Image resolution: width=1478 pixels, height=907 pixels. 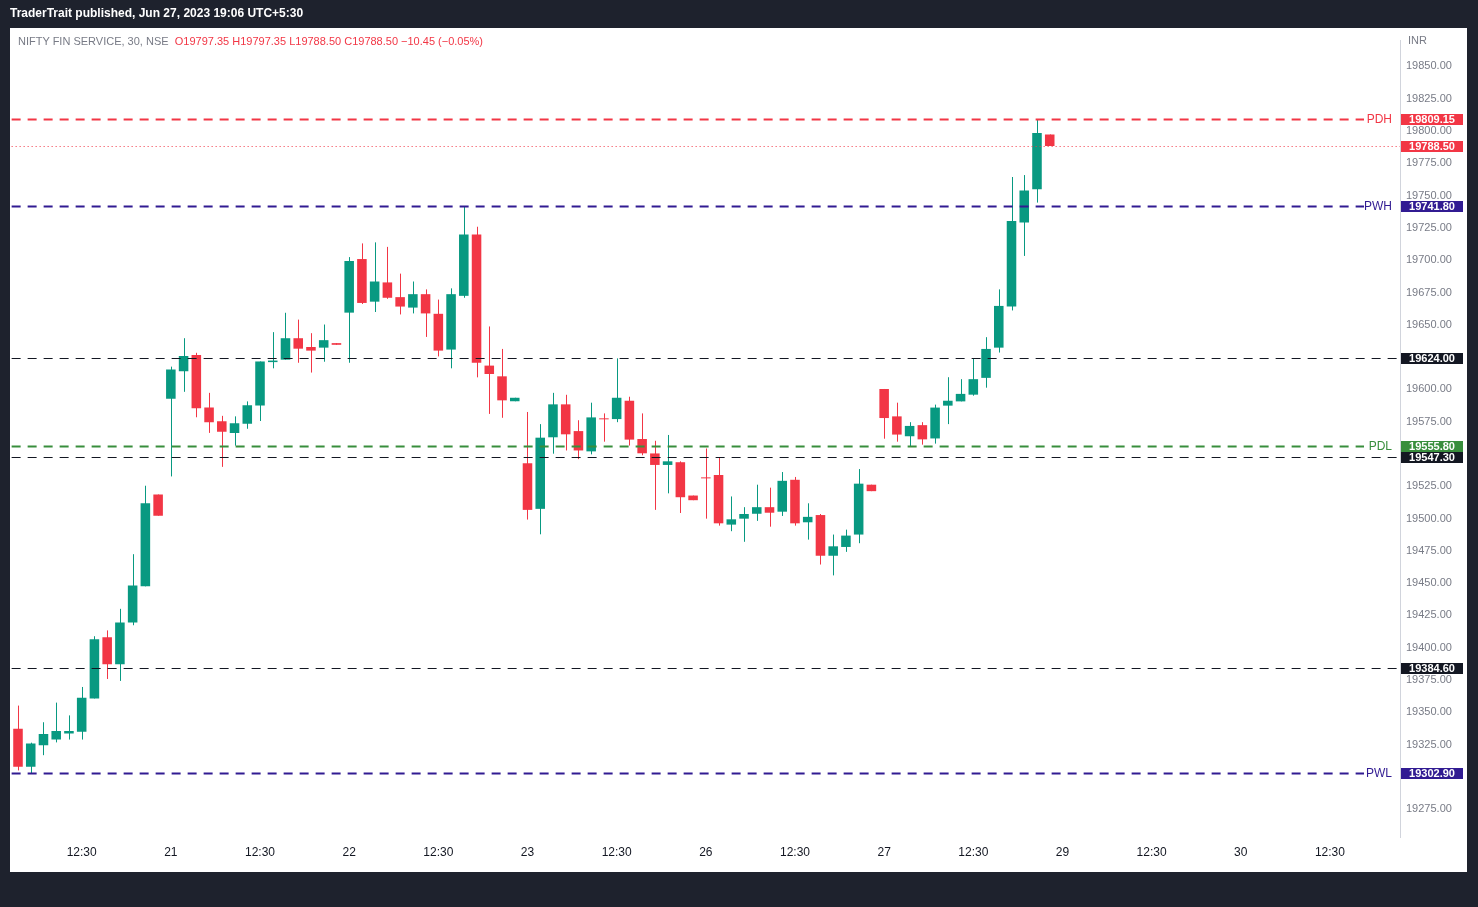 What do you see at coordinates (1429, 582) in the screenshot?
I see `y-tick-label: 19450.00` at bounding box center [1429, 582].